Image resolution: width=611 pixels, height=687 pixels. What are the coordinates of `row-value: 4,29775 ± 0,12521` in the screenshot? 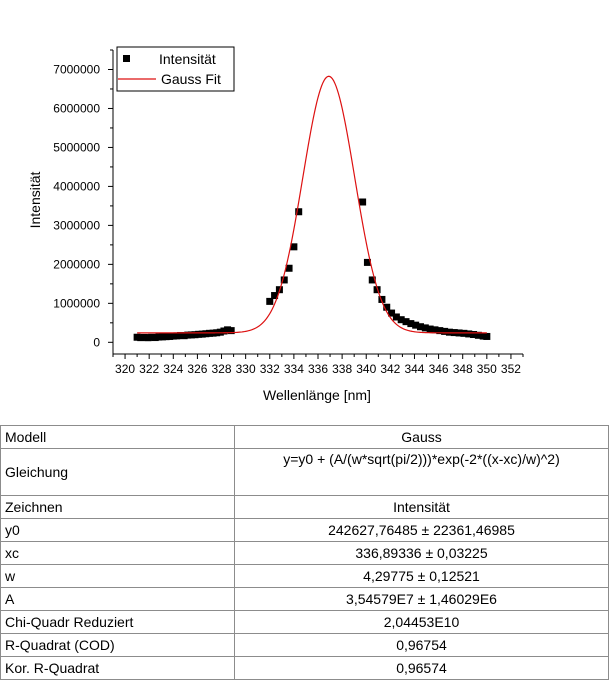 It's located at (421, 576).